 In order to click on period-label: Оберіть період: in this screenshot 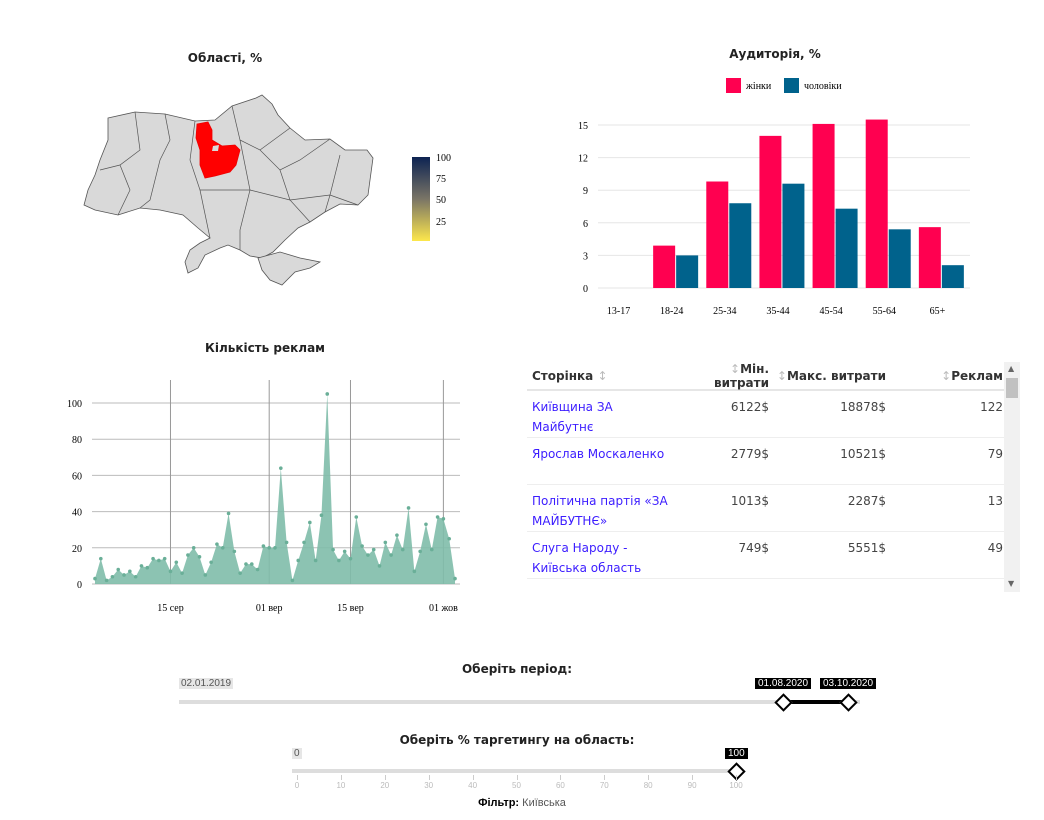, I will do `click(516, 669)`.